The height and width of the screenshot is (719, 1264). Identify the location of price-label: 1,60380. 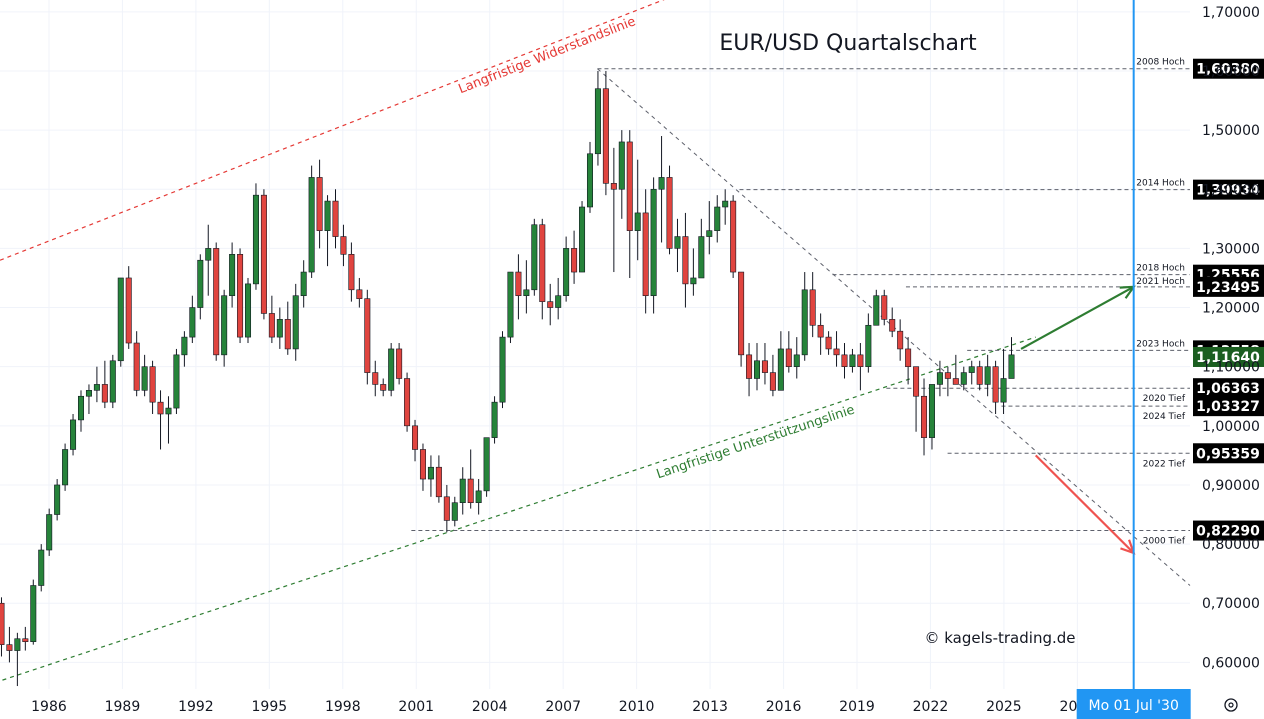
(1228, 70).